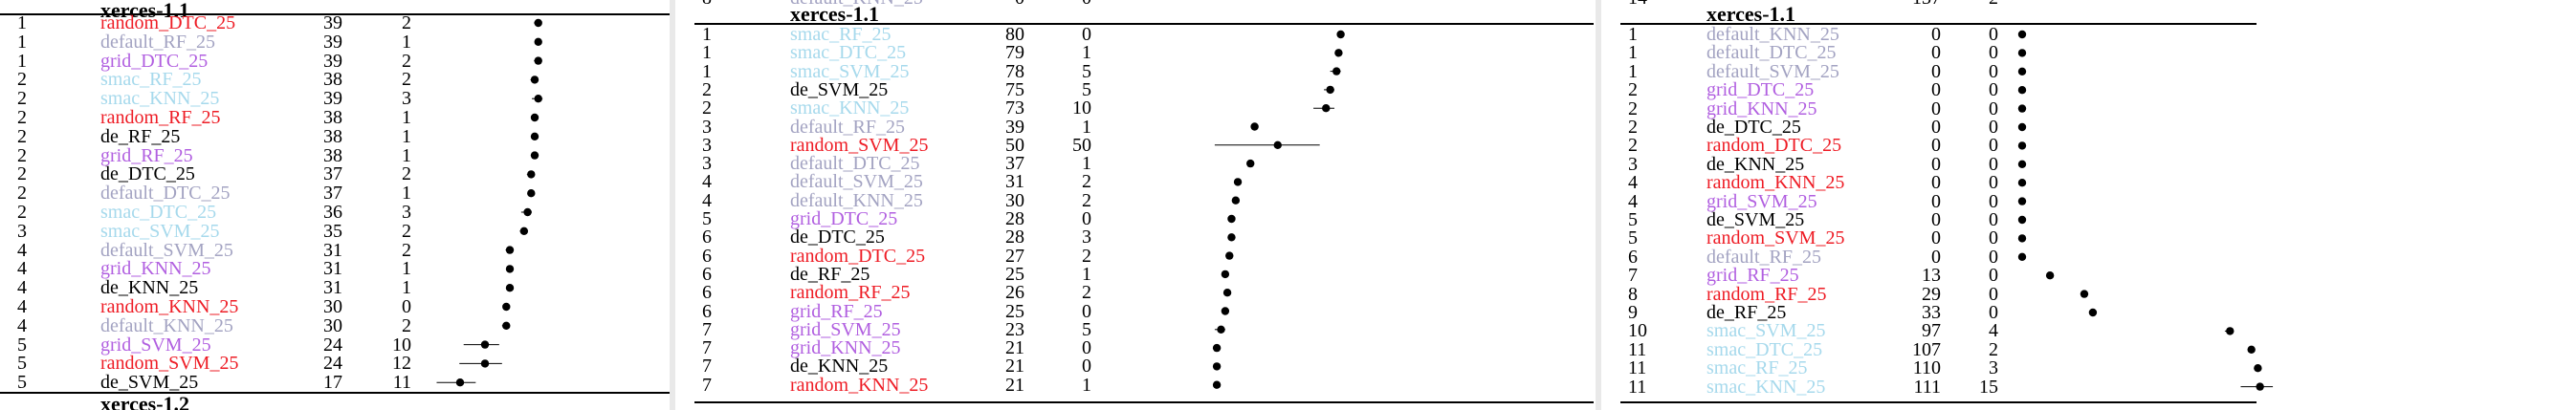  I want to click on treatment-name: de_KNN_25, so click(839, 367).